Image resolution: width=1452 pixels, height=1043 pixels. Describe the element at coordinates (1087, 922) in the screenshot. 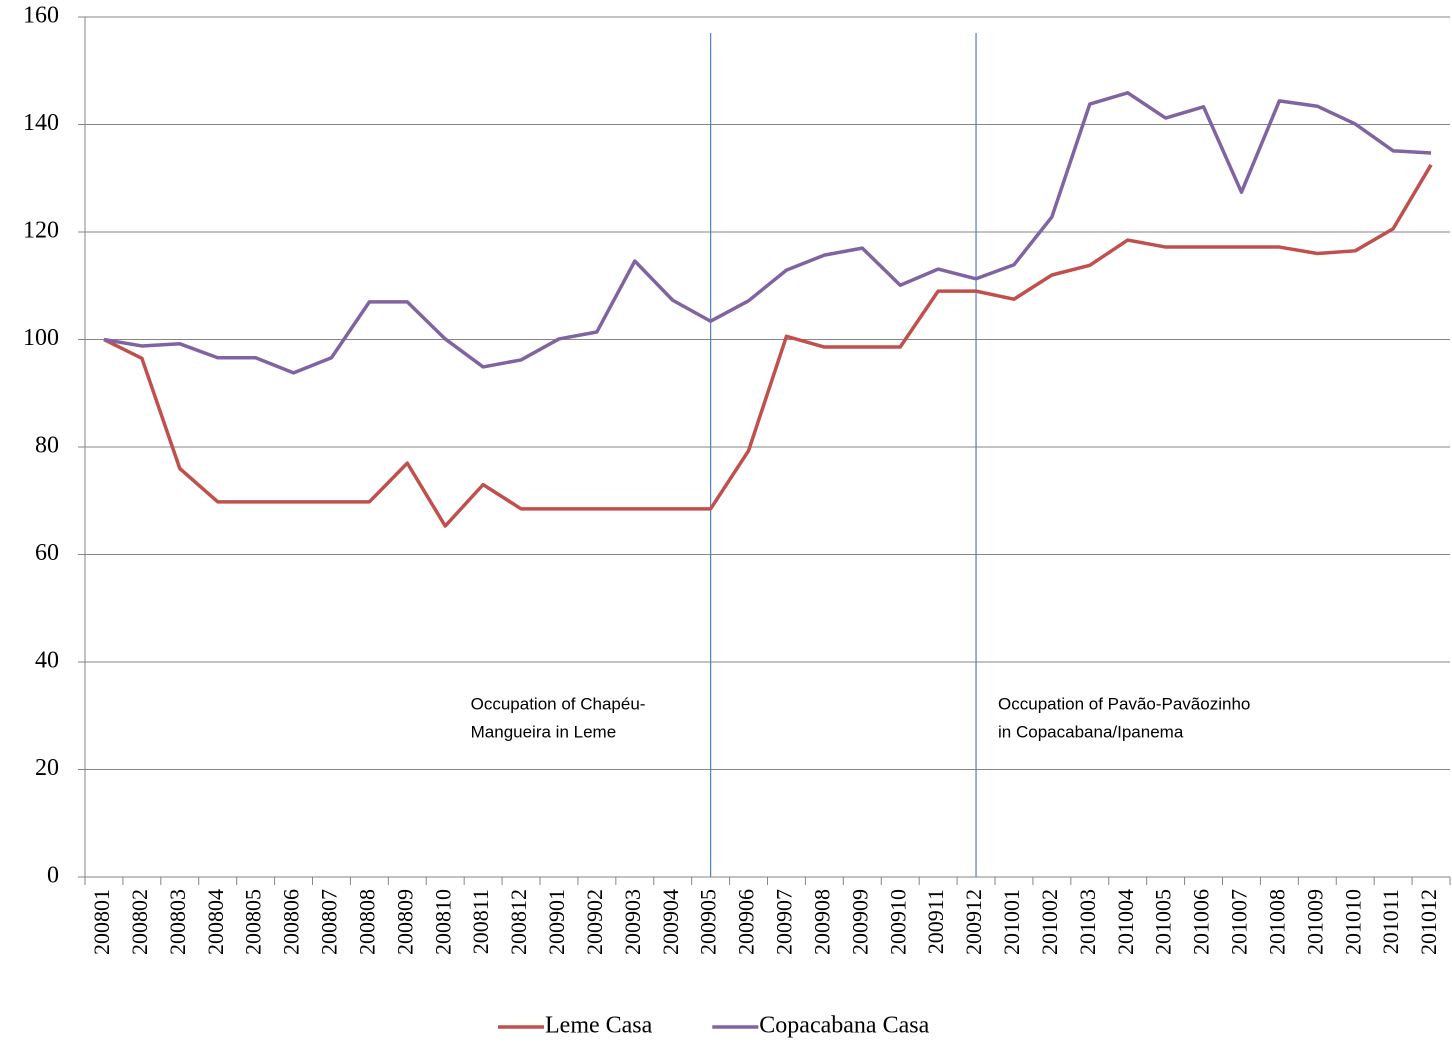

I see `x-tick-label: 201003` at that location.